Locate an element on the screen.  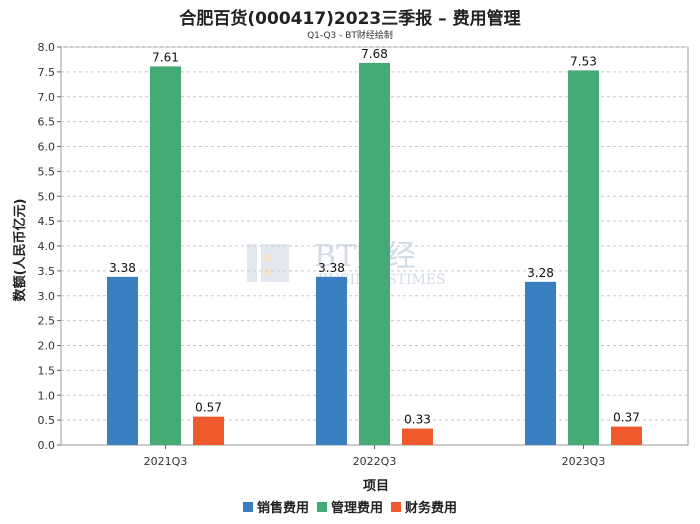
x-tick-label: 2021Q3 is located at coordinates (166, 461).